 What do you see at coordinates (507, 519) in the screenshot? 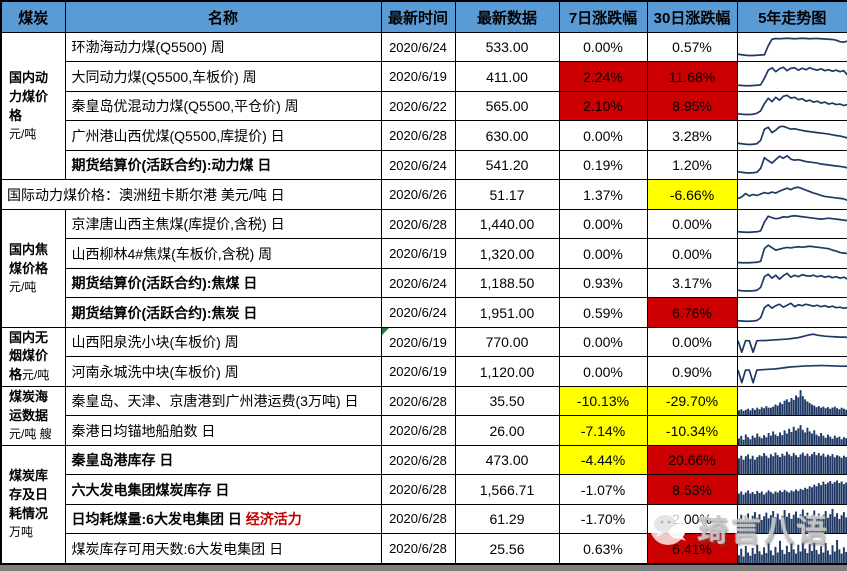
I see `latest-value: 61.29` at bounding box center [507, 519].